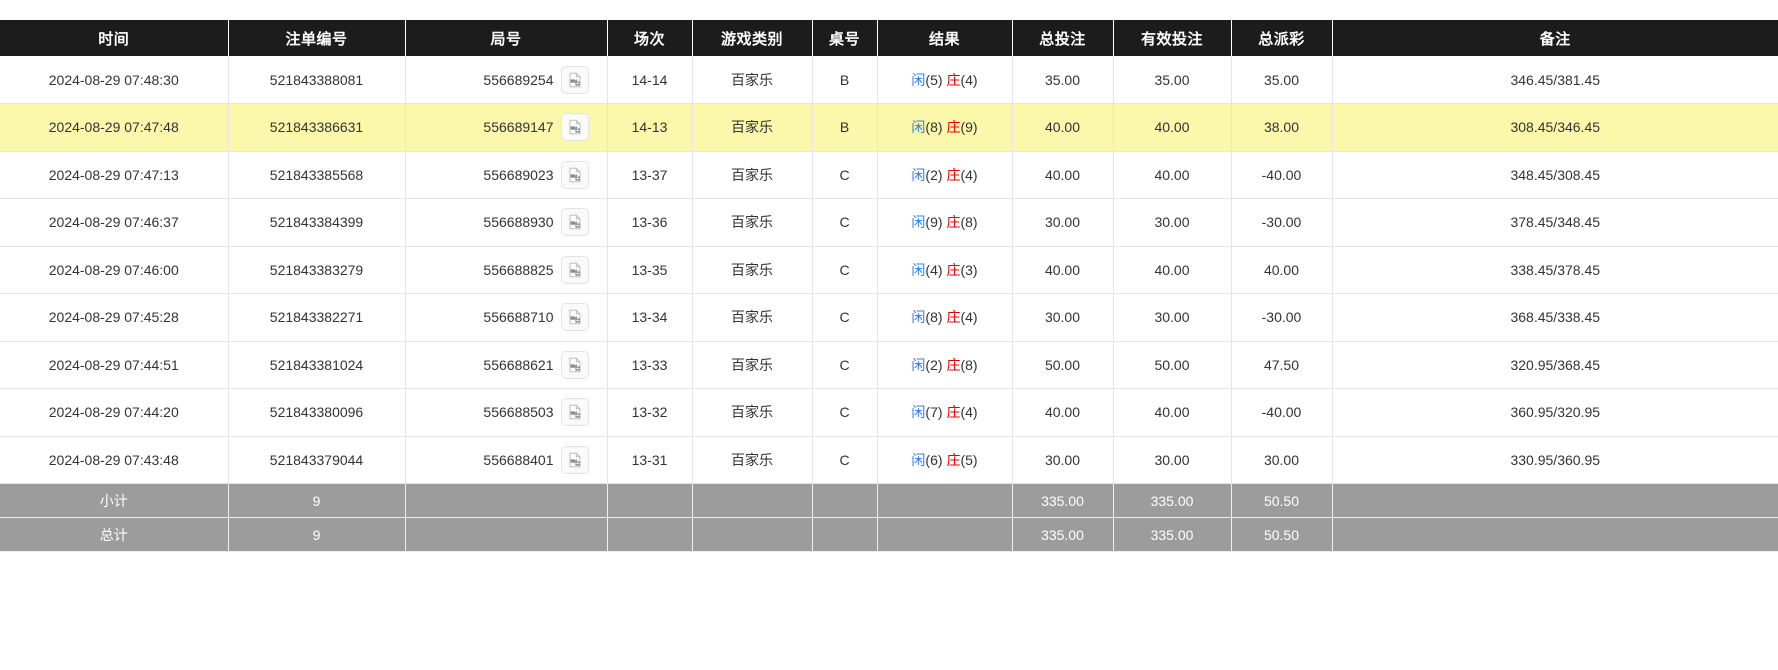 This screenshot has width=1778, height=670. I want to click on table-header-row: 时间 注单编号 局号 场次 游戏类别 桌号 结果 总投注 有效投注 总派彩 备注, so click(889, 38).